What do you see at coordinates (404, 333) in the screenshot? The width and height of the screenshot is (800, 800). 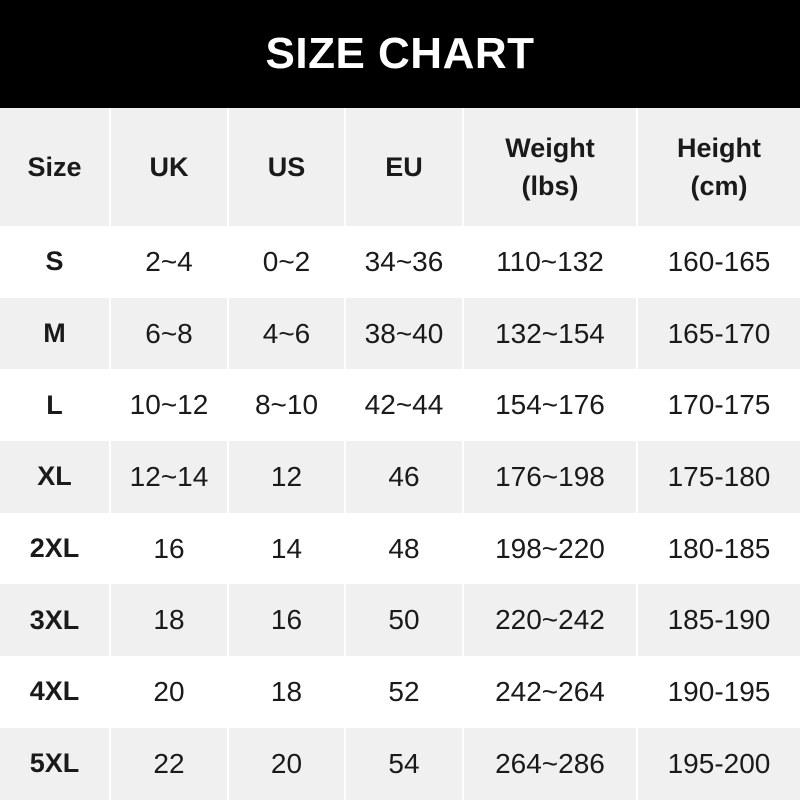 I see `table-cell: 38~40` at bounding box center [404, 333].